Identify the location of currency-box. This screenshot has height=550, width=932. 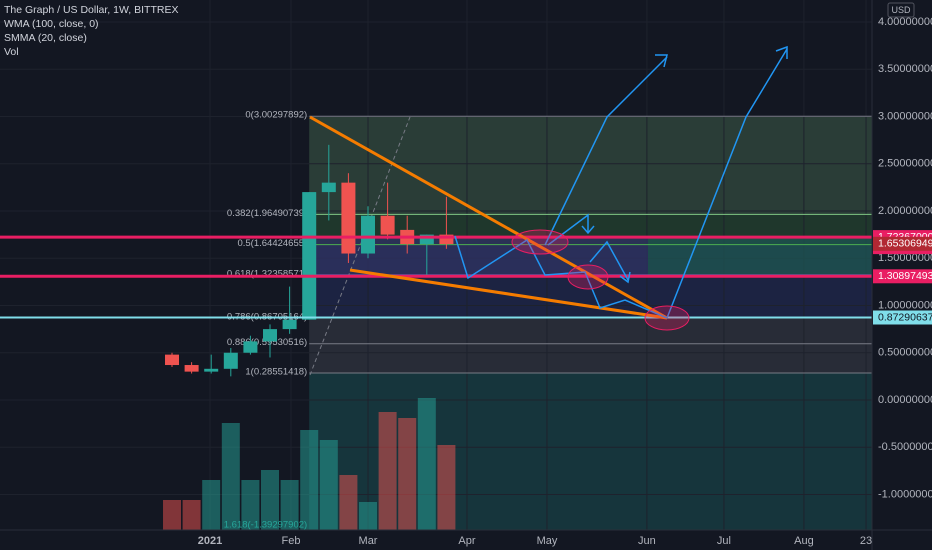
(901, 10).